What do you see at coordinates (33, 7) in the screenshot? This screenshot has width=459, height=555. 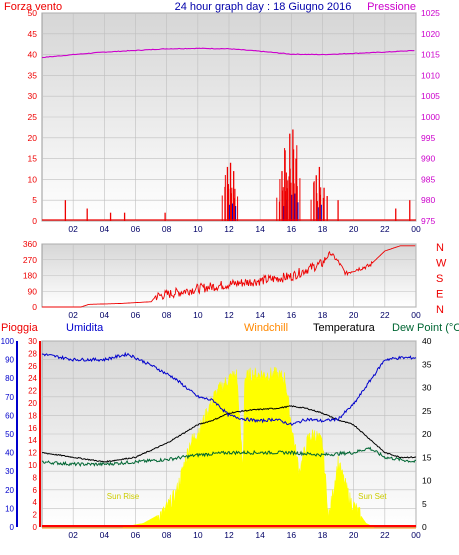 I see `header-wind-label: Forza vento` at bounding box center [33, 7].